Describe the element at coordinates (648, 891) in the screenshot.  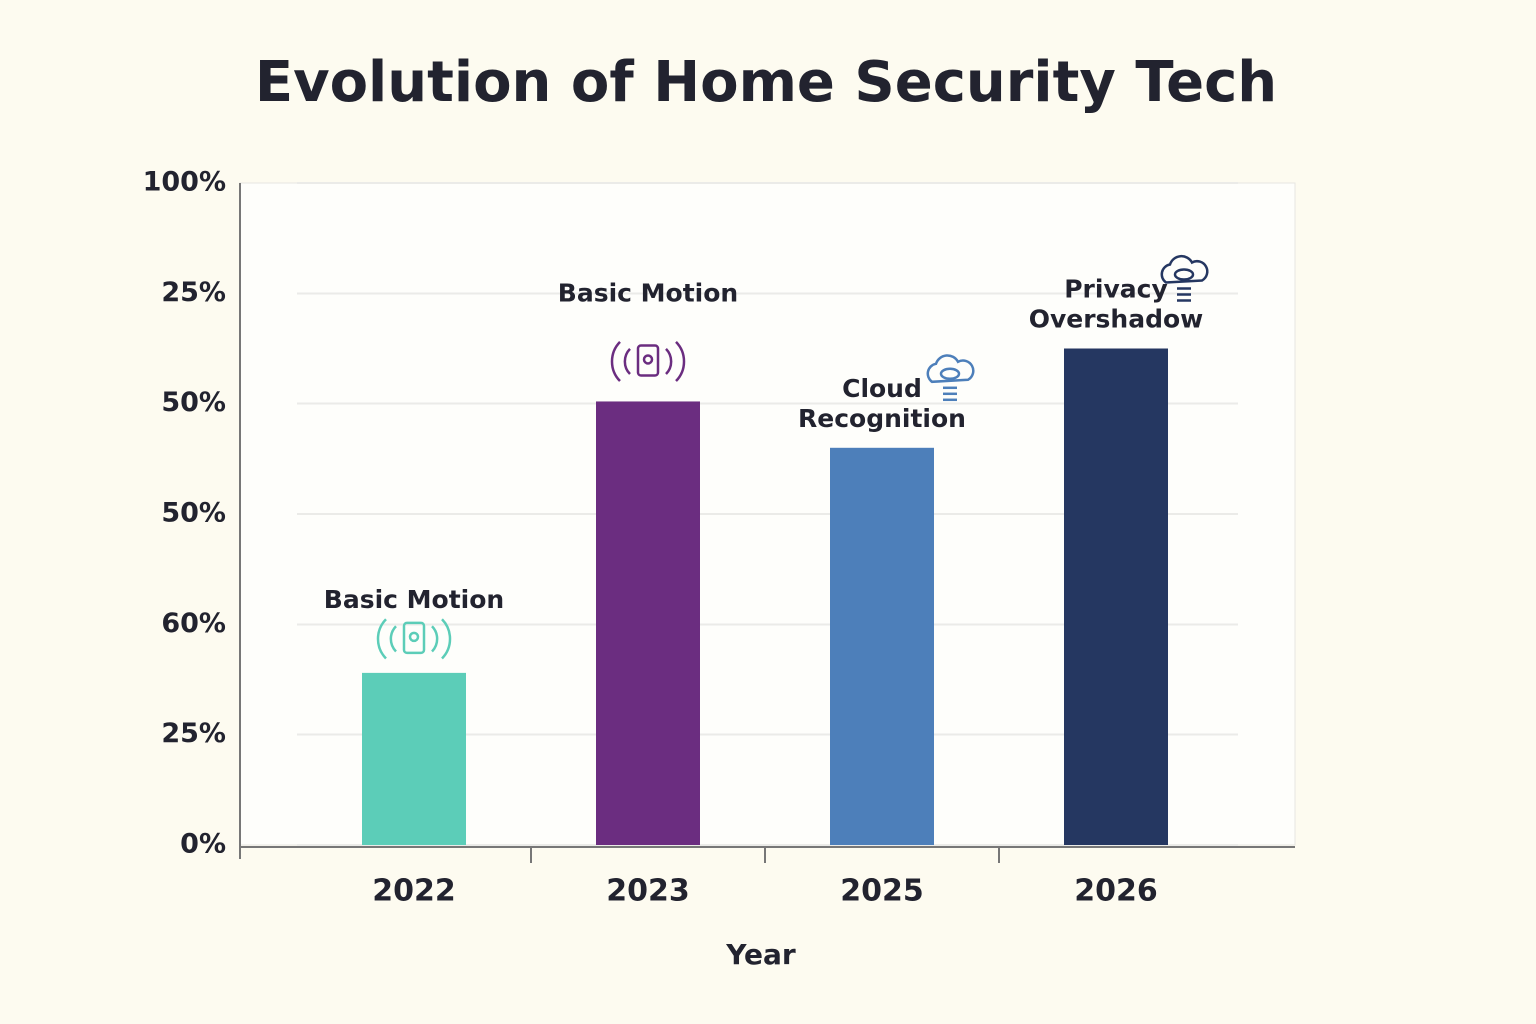
I see `x-tick-label: 2023` at that location.